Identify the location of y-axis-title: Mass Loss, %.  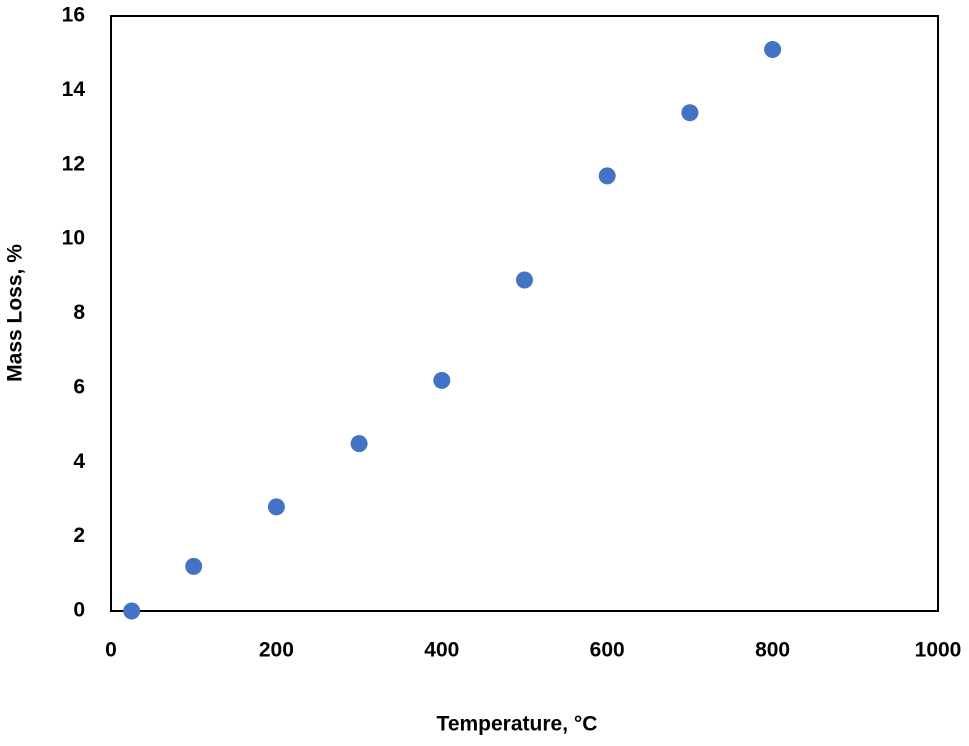
(15, 313).